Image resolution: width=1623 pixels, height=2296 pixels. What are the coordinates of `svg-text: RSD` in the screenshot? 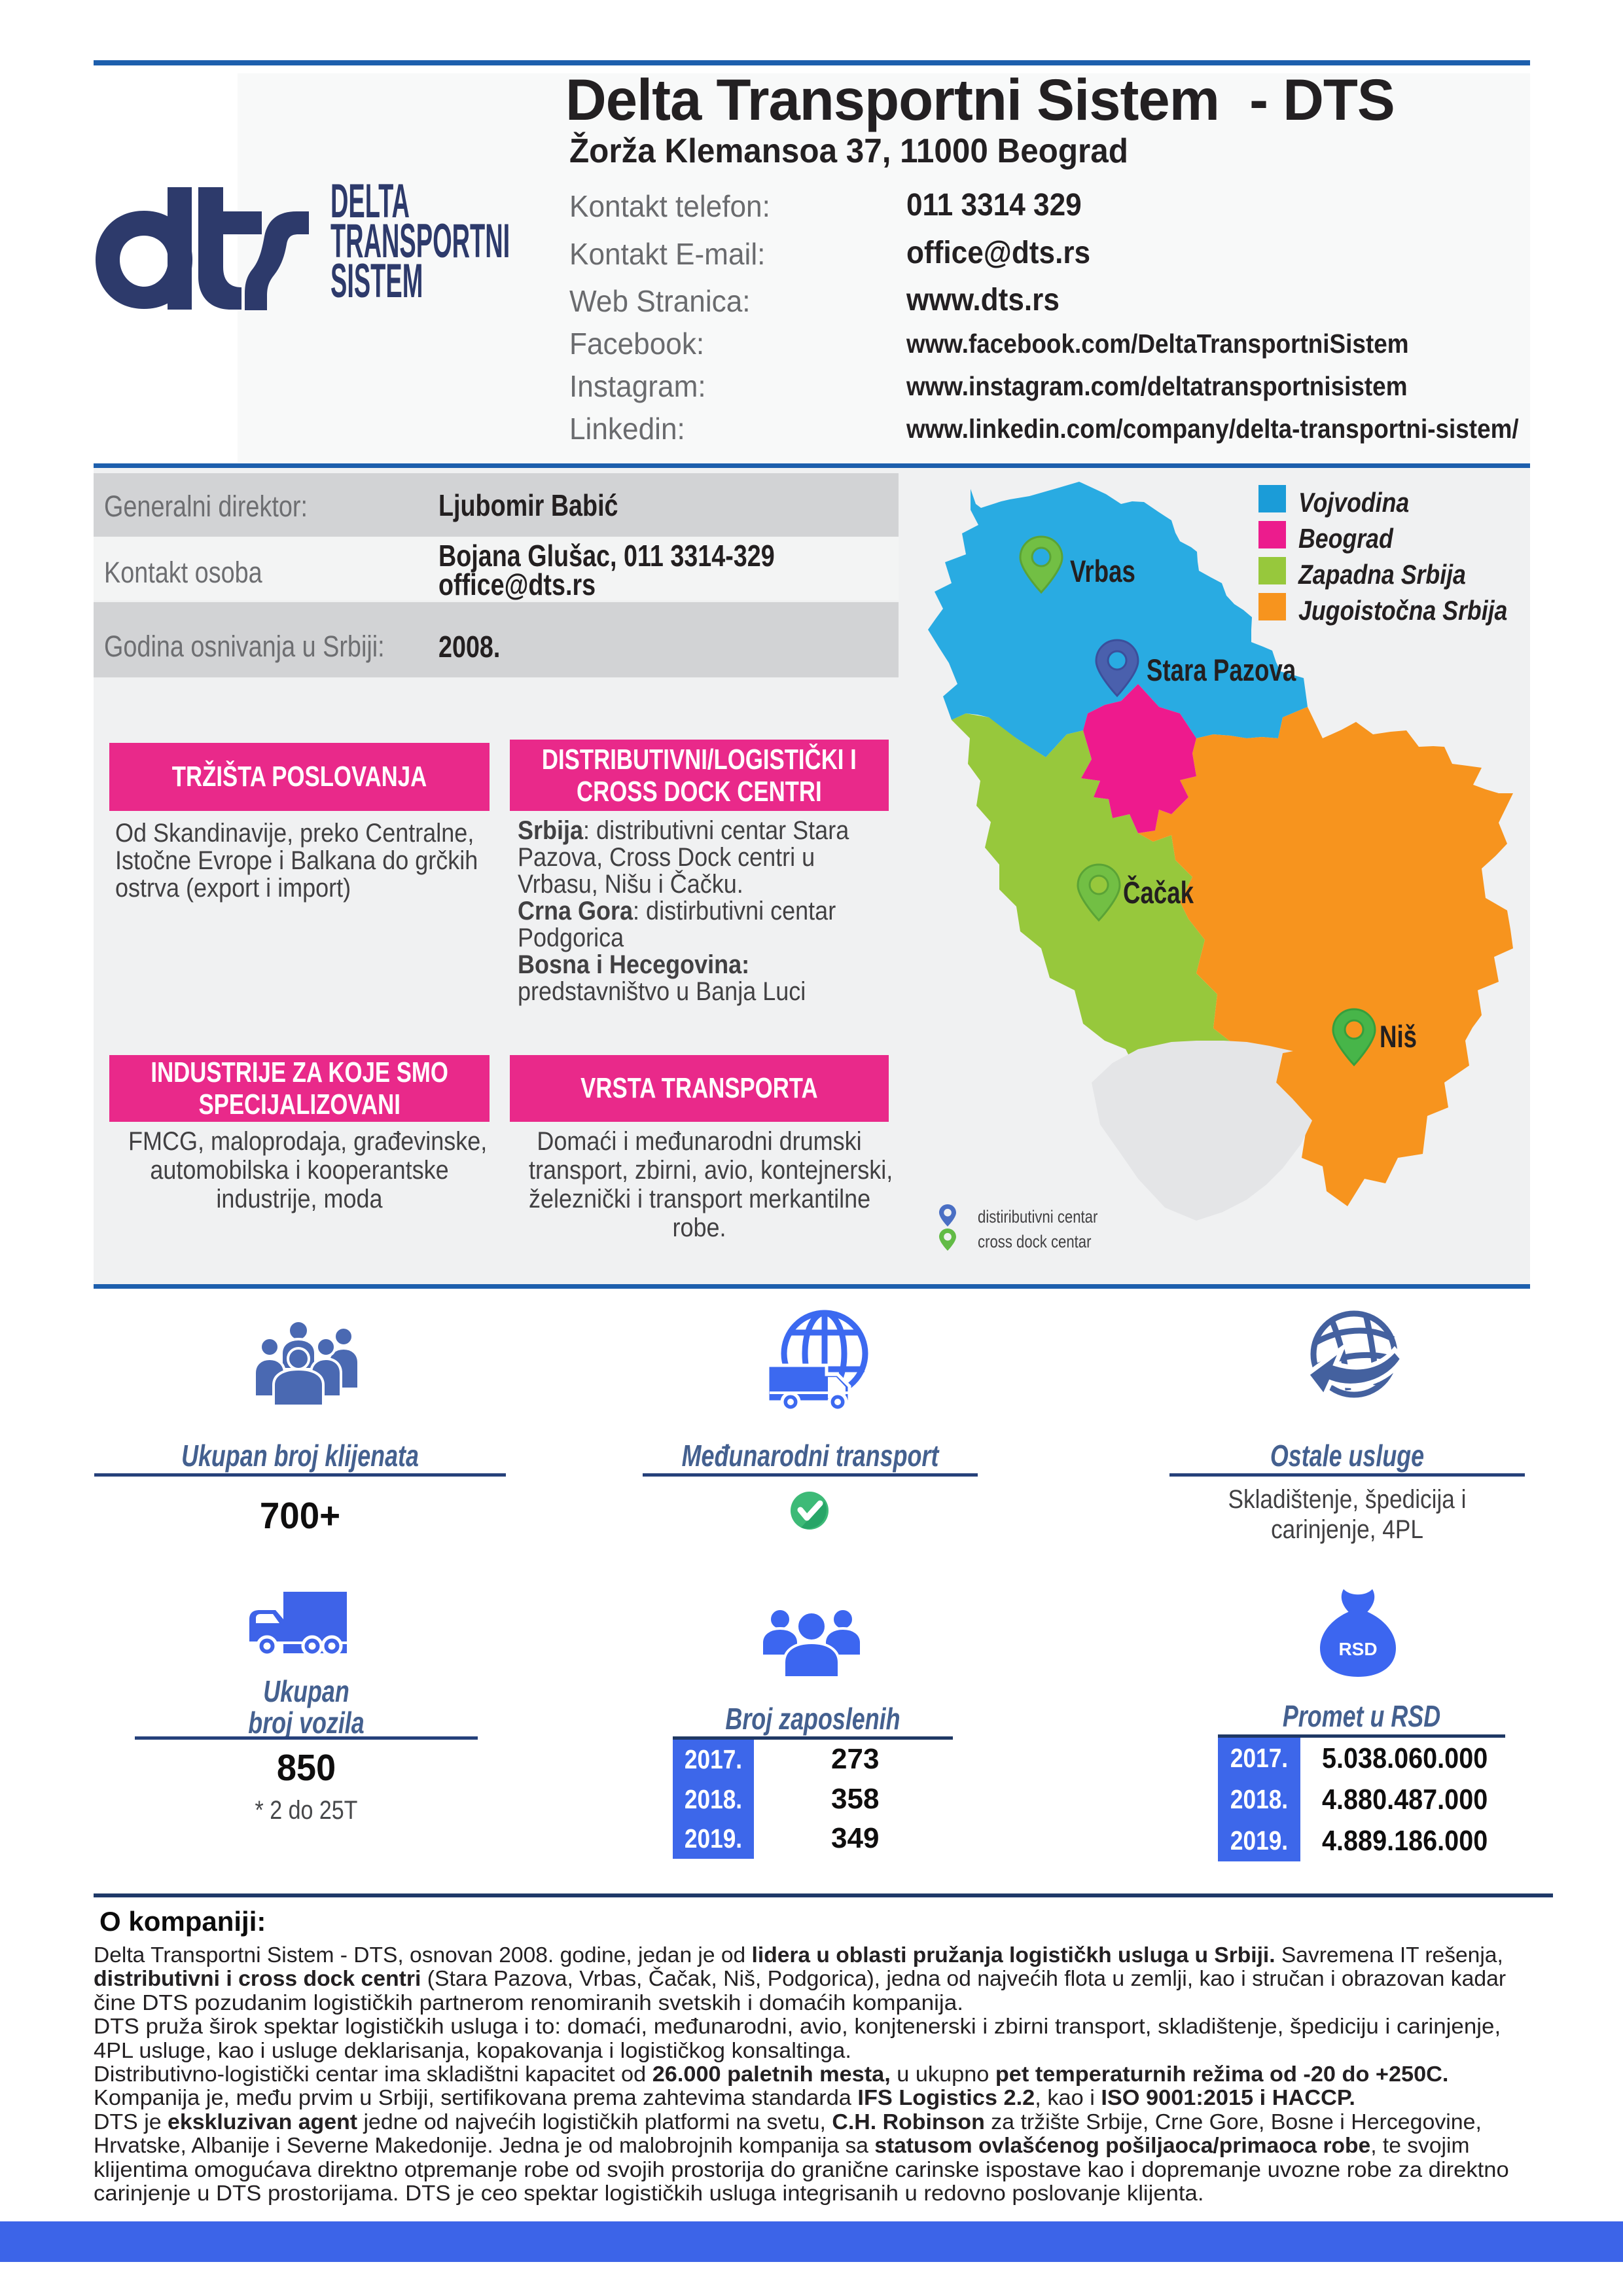 It's located at (1357, 1649).